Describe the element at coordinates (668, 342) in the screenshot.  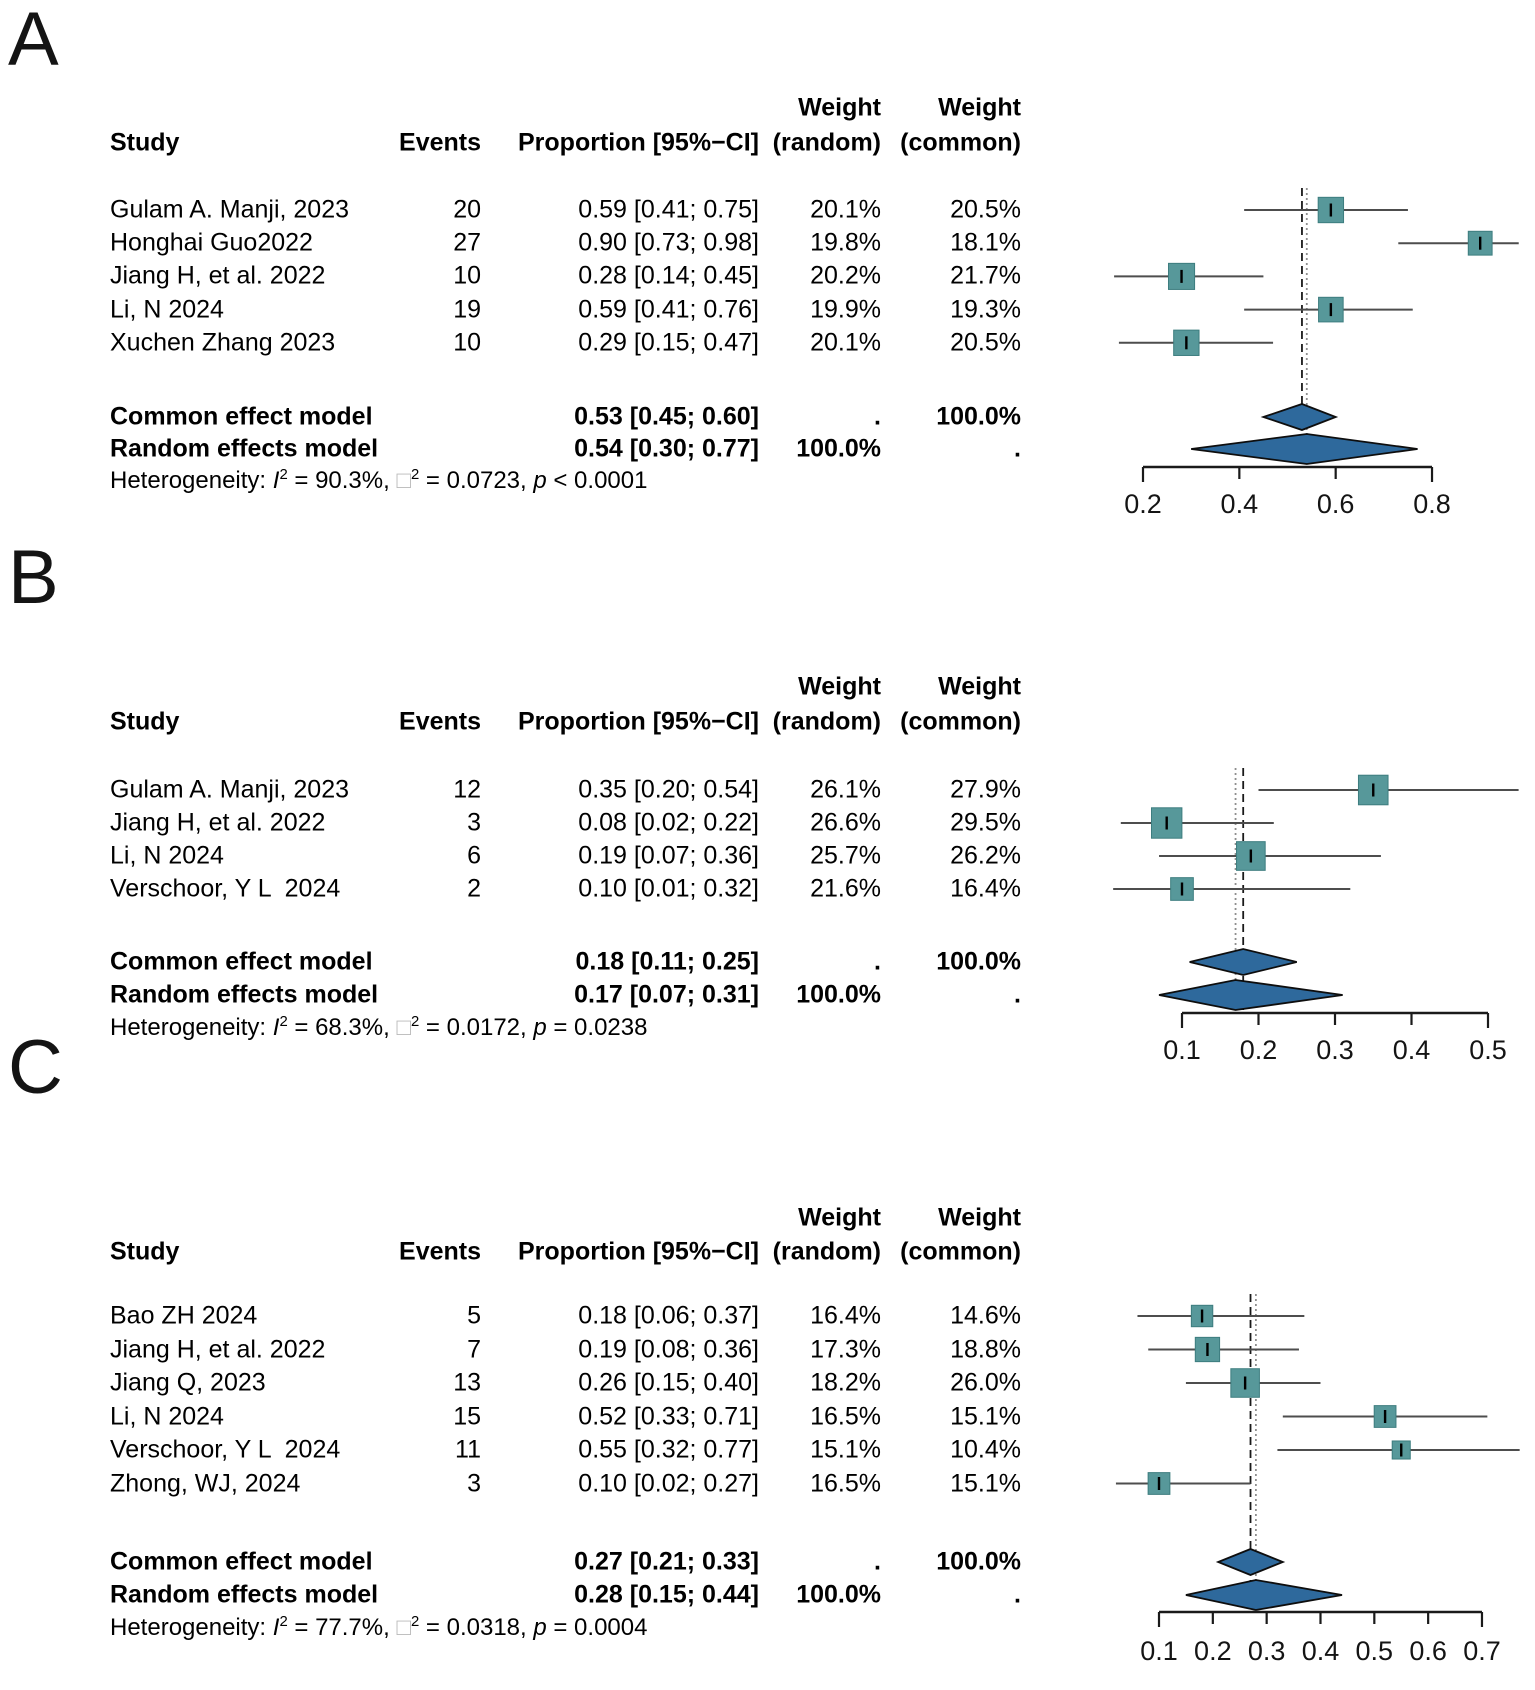
I see `proportion-ci-value: 0.29 [0.15; 0.47]` at that location.